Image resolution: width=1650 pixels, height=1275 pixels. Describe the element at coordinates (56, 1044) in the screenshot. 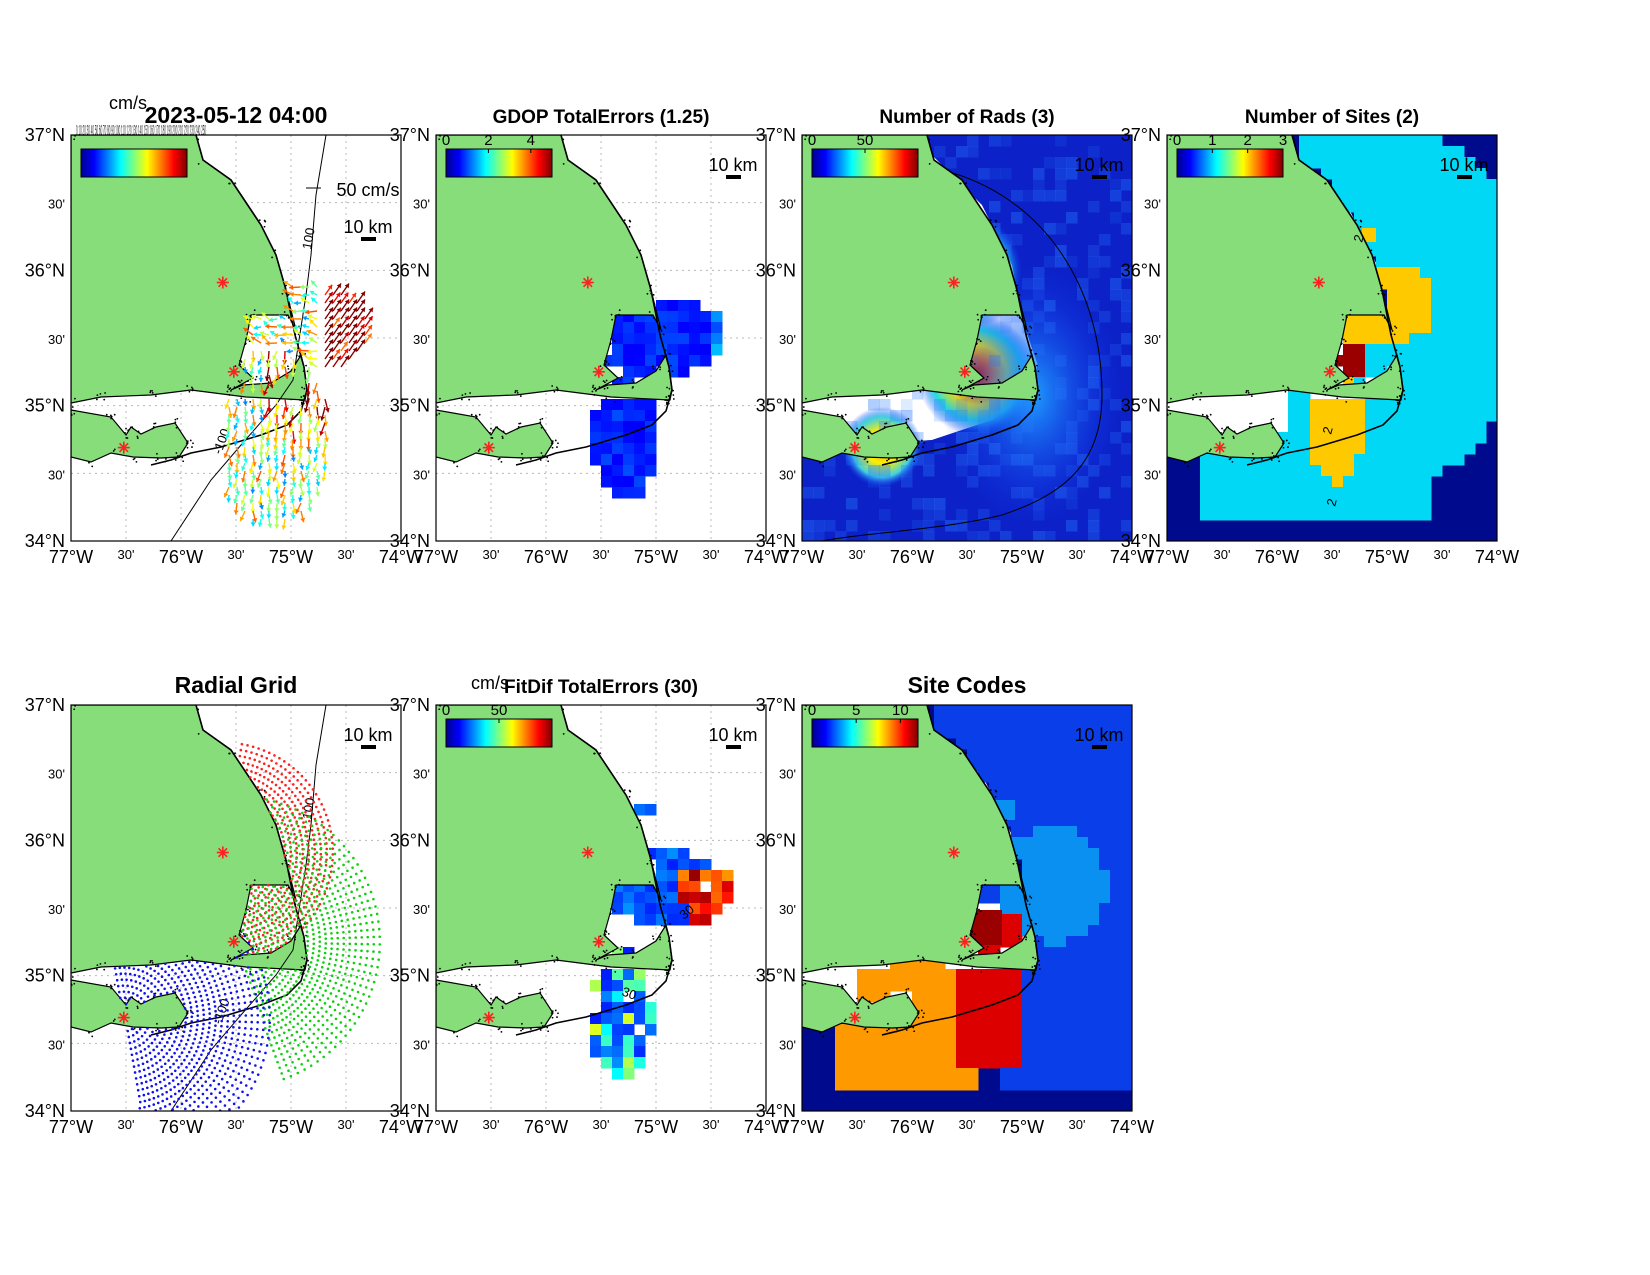

I see `lat-tick-label: 30'` at that location.